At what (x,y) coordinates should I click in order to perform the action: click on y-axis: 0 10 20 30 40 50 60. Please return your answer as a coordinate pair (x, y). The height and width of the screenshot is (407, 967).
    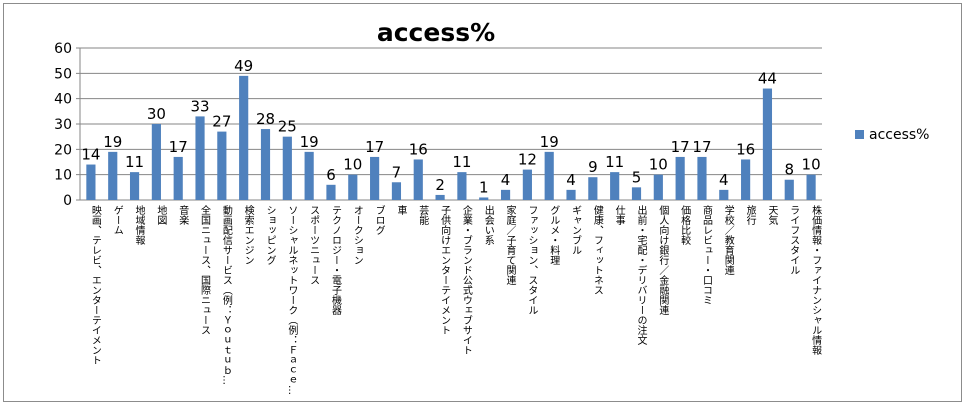
    Looking at the image, I should click on (67, 125).